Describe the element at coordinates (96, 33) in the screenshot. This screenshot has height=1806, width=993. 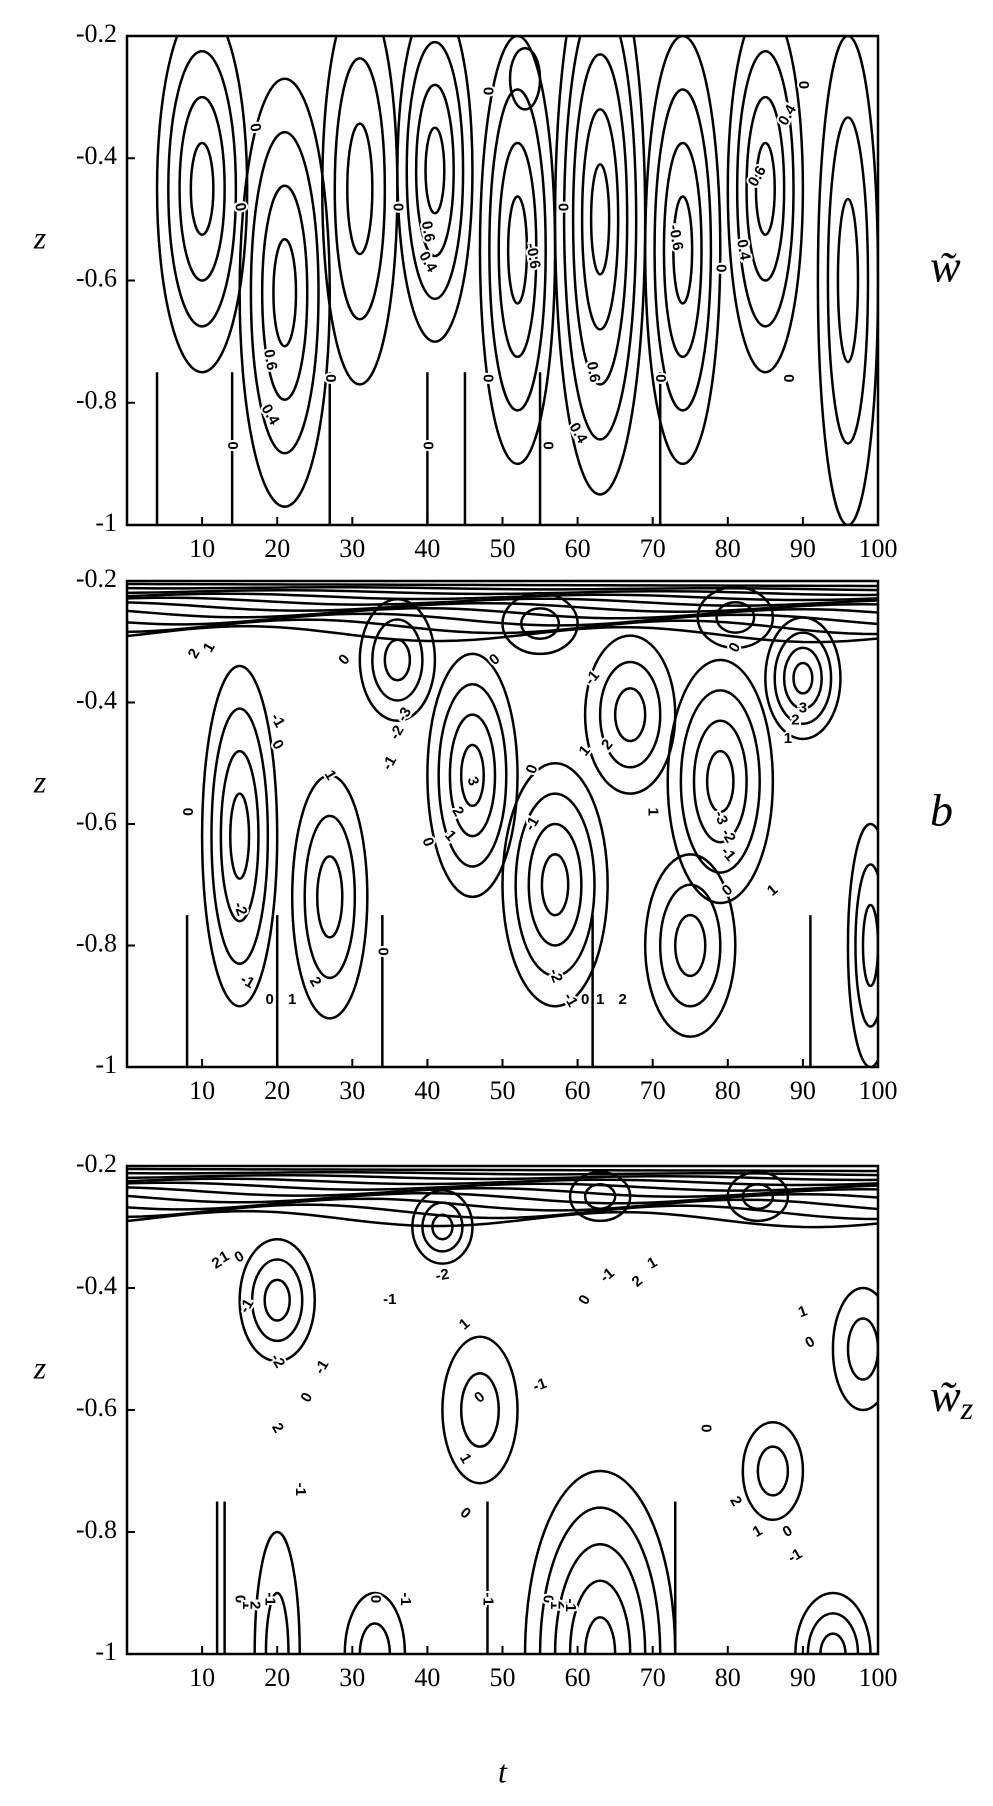
I see `y-tick-label: -0.2` at that location.